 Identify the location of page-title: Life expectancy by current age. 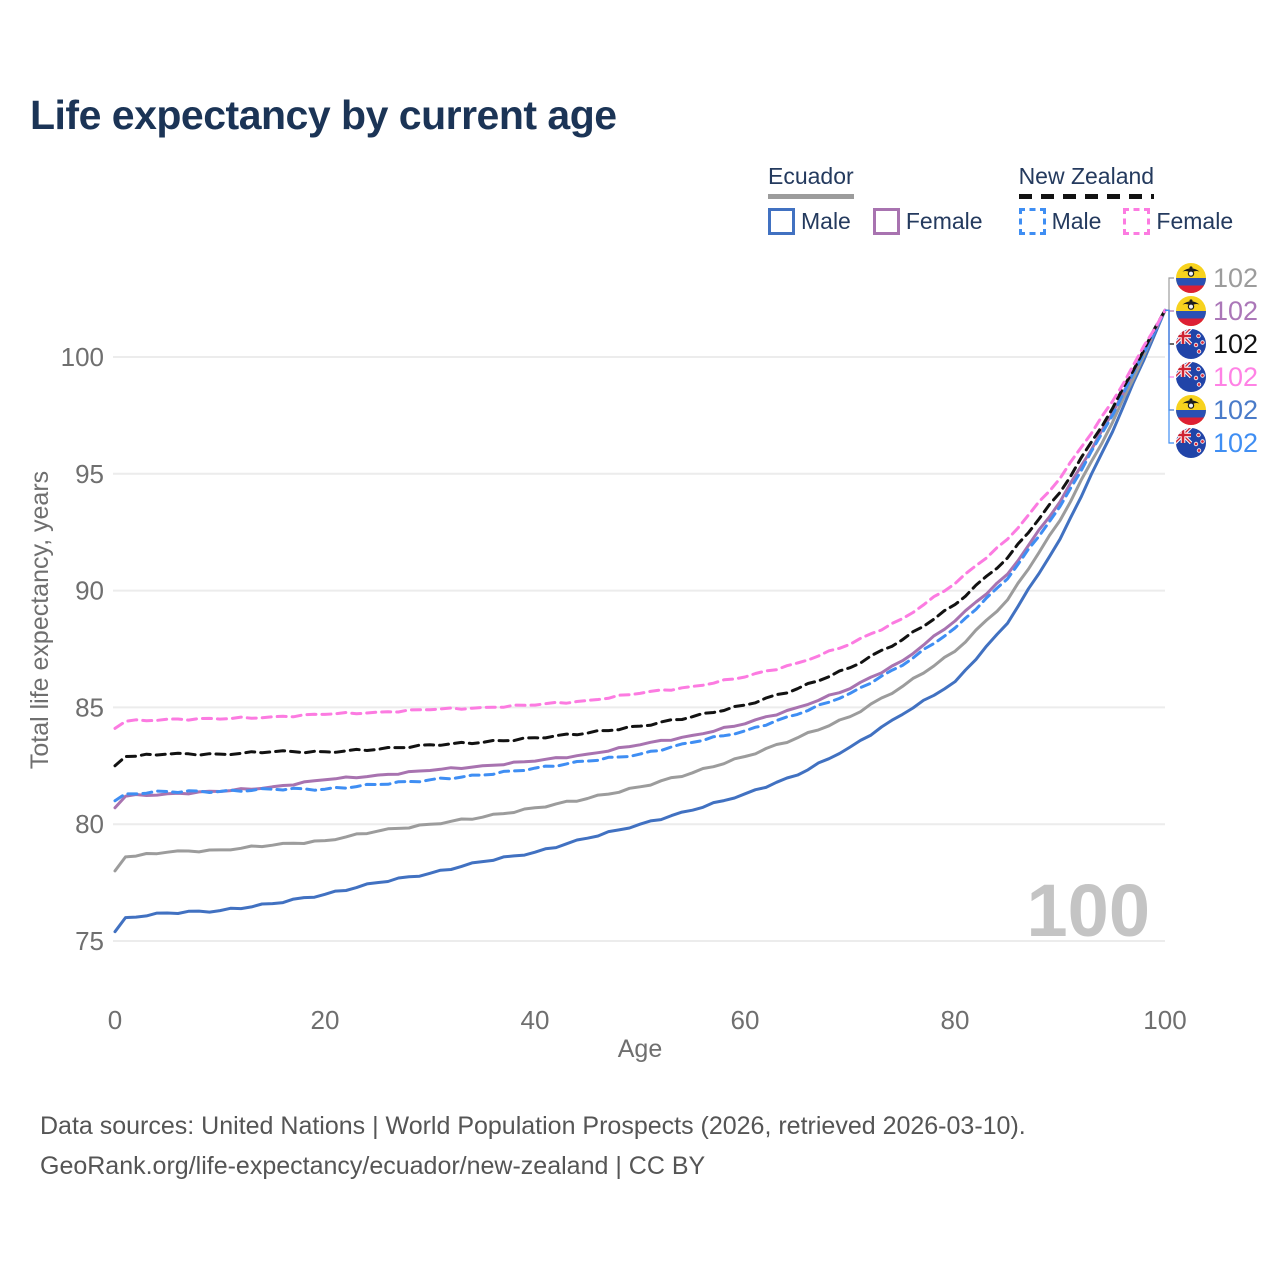
(323, 115).